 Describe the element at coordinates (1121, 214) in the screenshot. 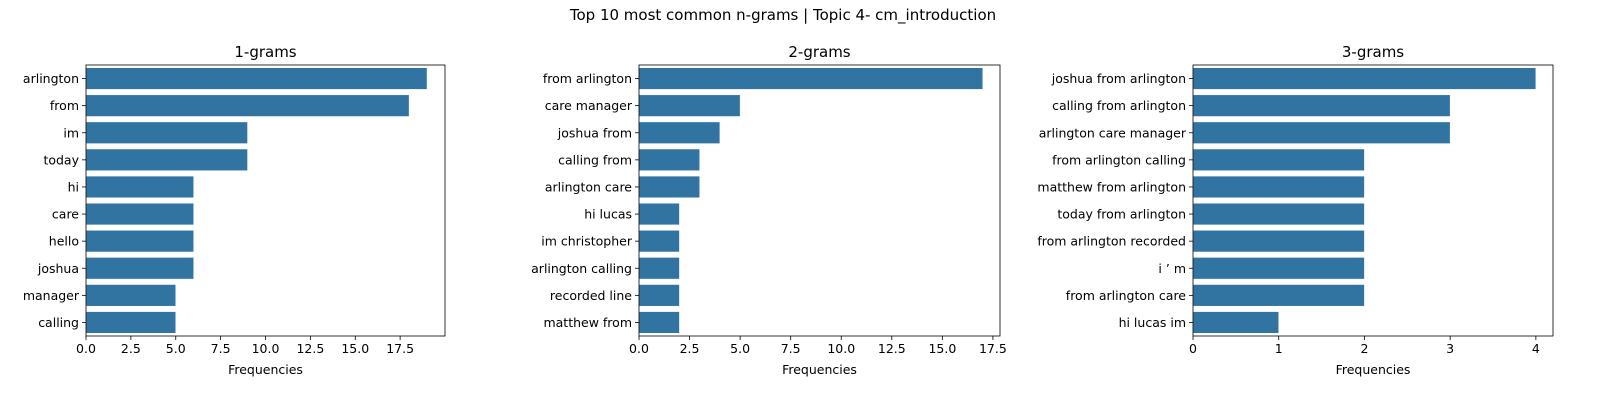

I see `y-tick-label: today from arlington` at that location.